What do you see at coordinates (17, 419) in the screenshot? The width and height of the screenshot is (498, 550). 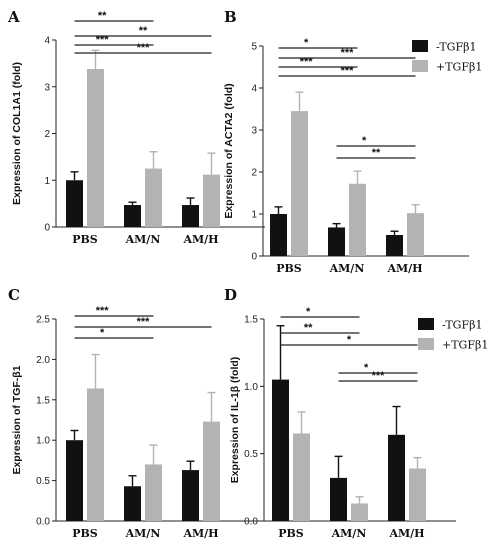 I see `y-axis-label: Expression of TGF-β1` at bounding box center [17, 419].